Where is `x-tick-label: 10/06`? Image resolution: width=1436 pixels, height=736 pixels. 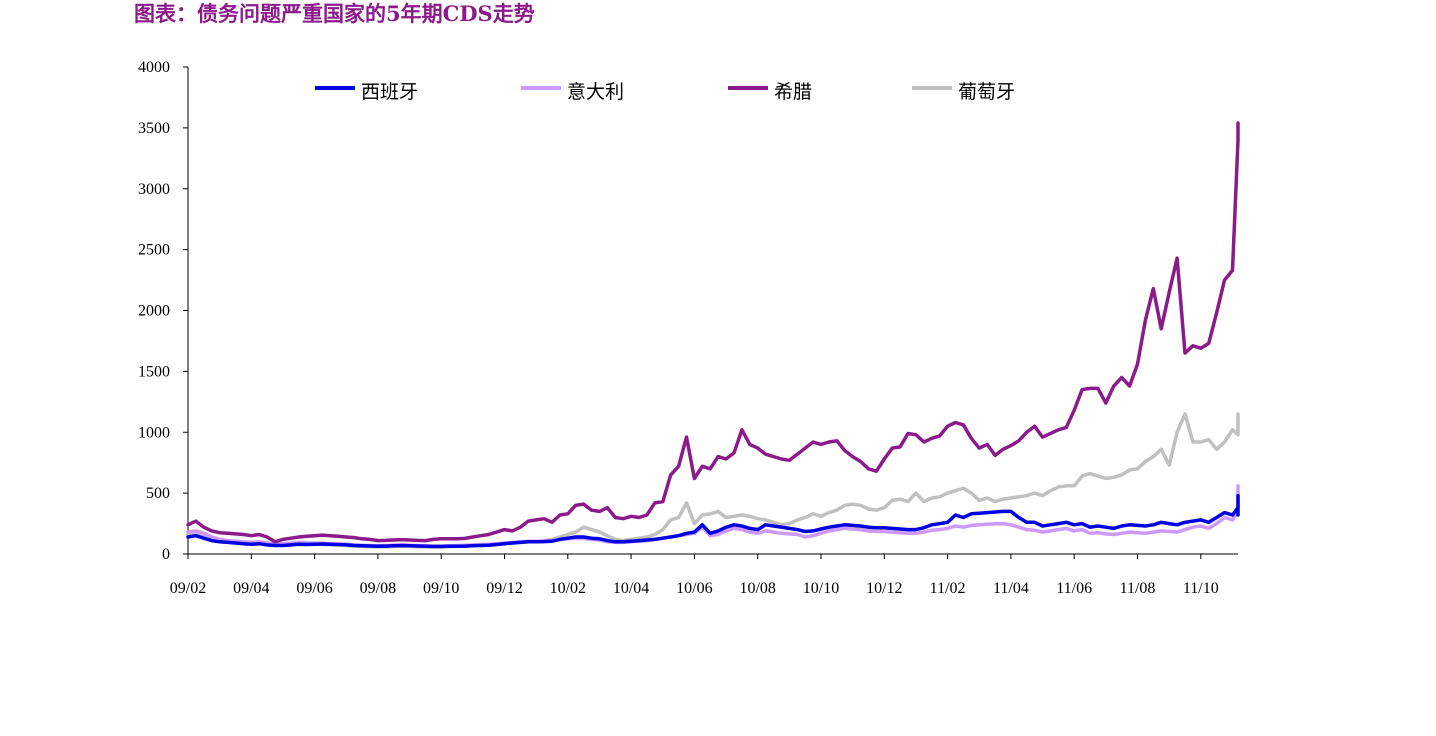
x-tick-label: 10/06 is located at coordinates (694, 588).